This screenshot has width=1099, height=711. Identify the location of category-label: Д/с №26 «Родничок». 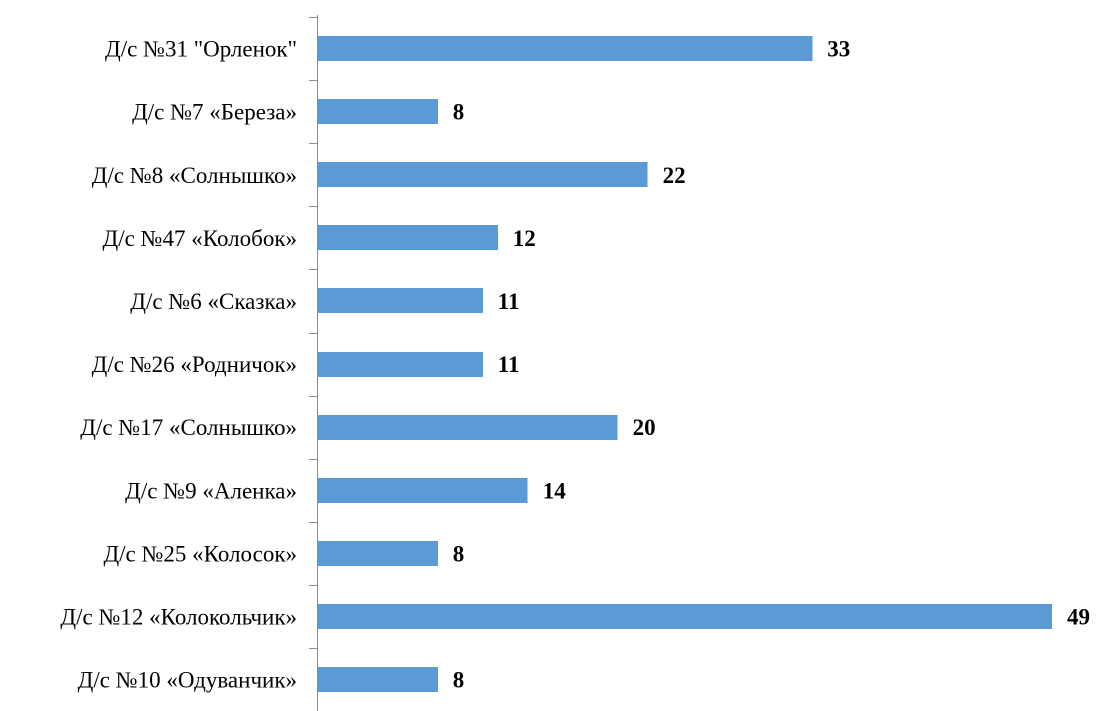
(194, 364).